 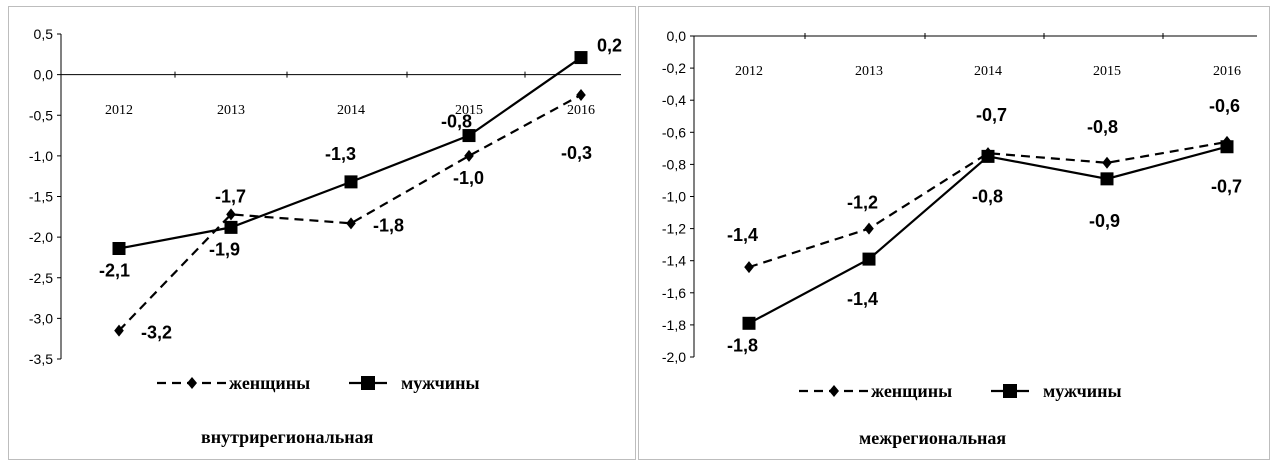 What do you see at coordinates (742, 345) in the screenshot?
I see `data-label-men: -1,8` at bounding box center [742, 345].